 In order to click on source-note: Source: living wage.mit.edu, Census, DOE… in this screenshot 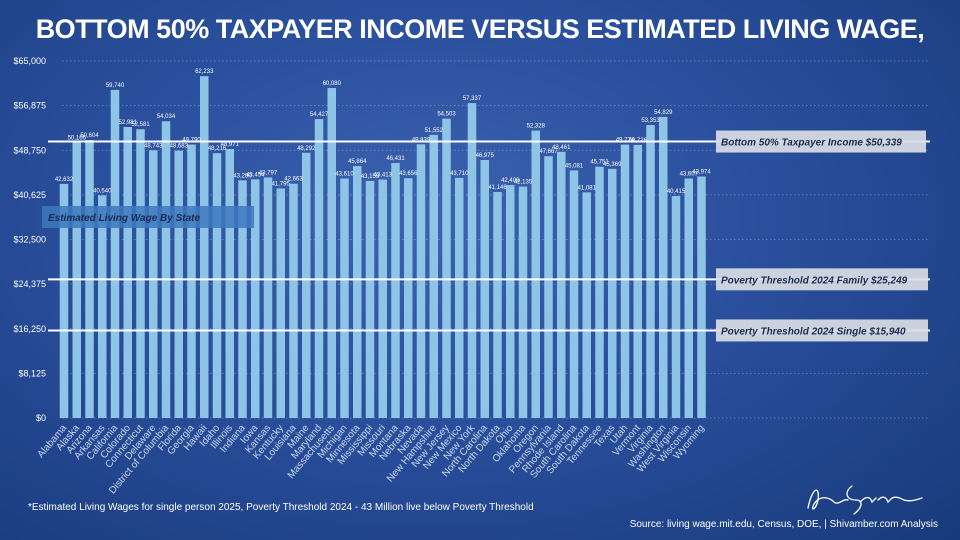, I will do `click(783, 524)`.